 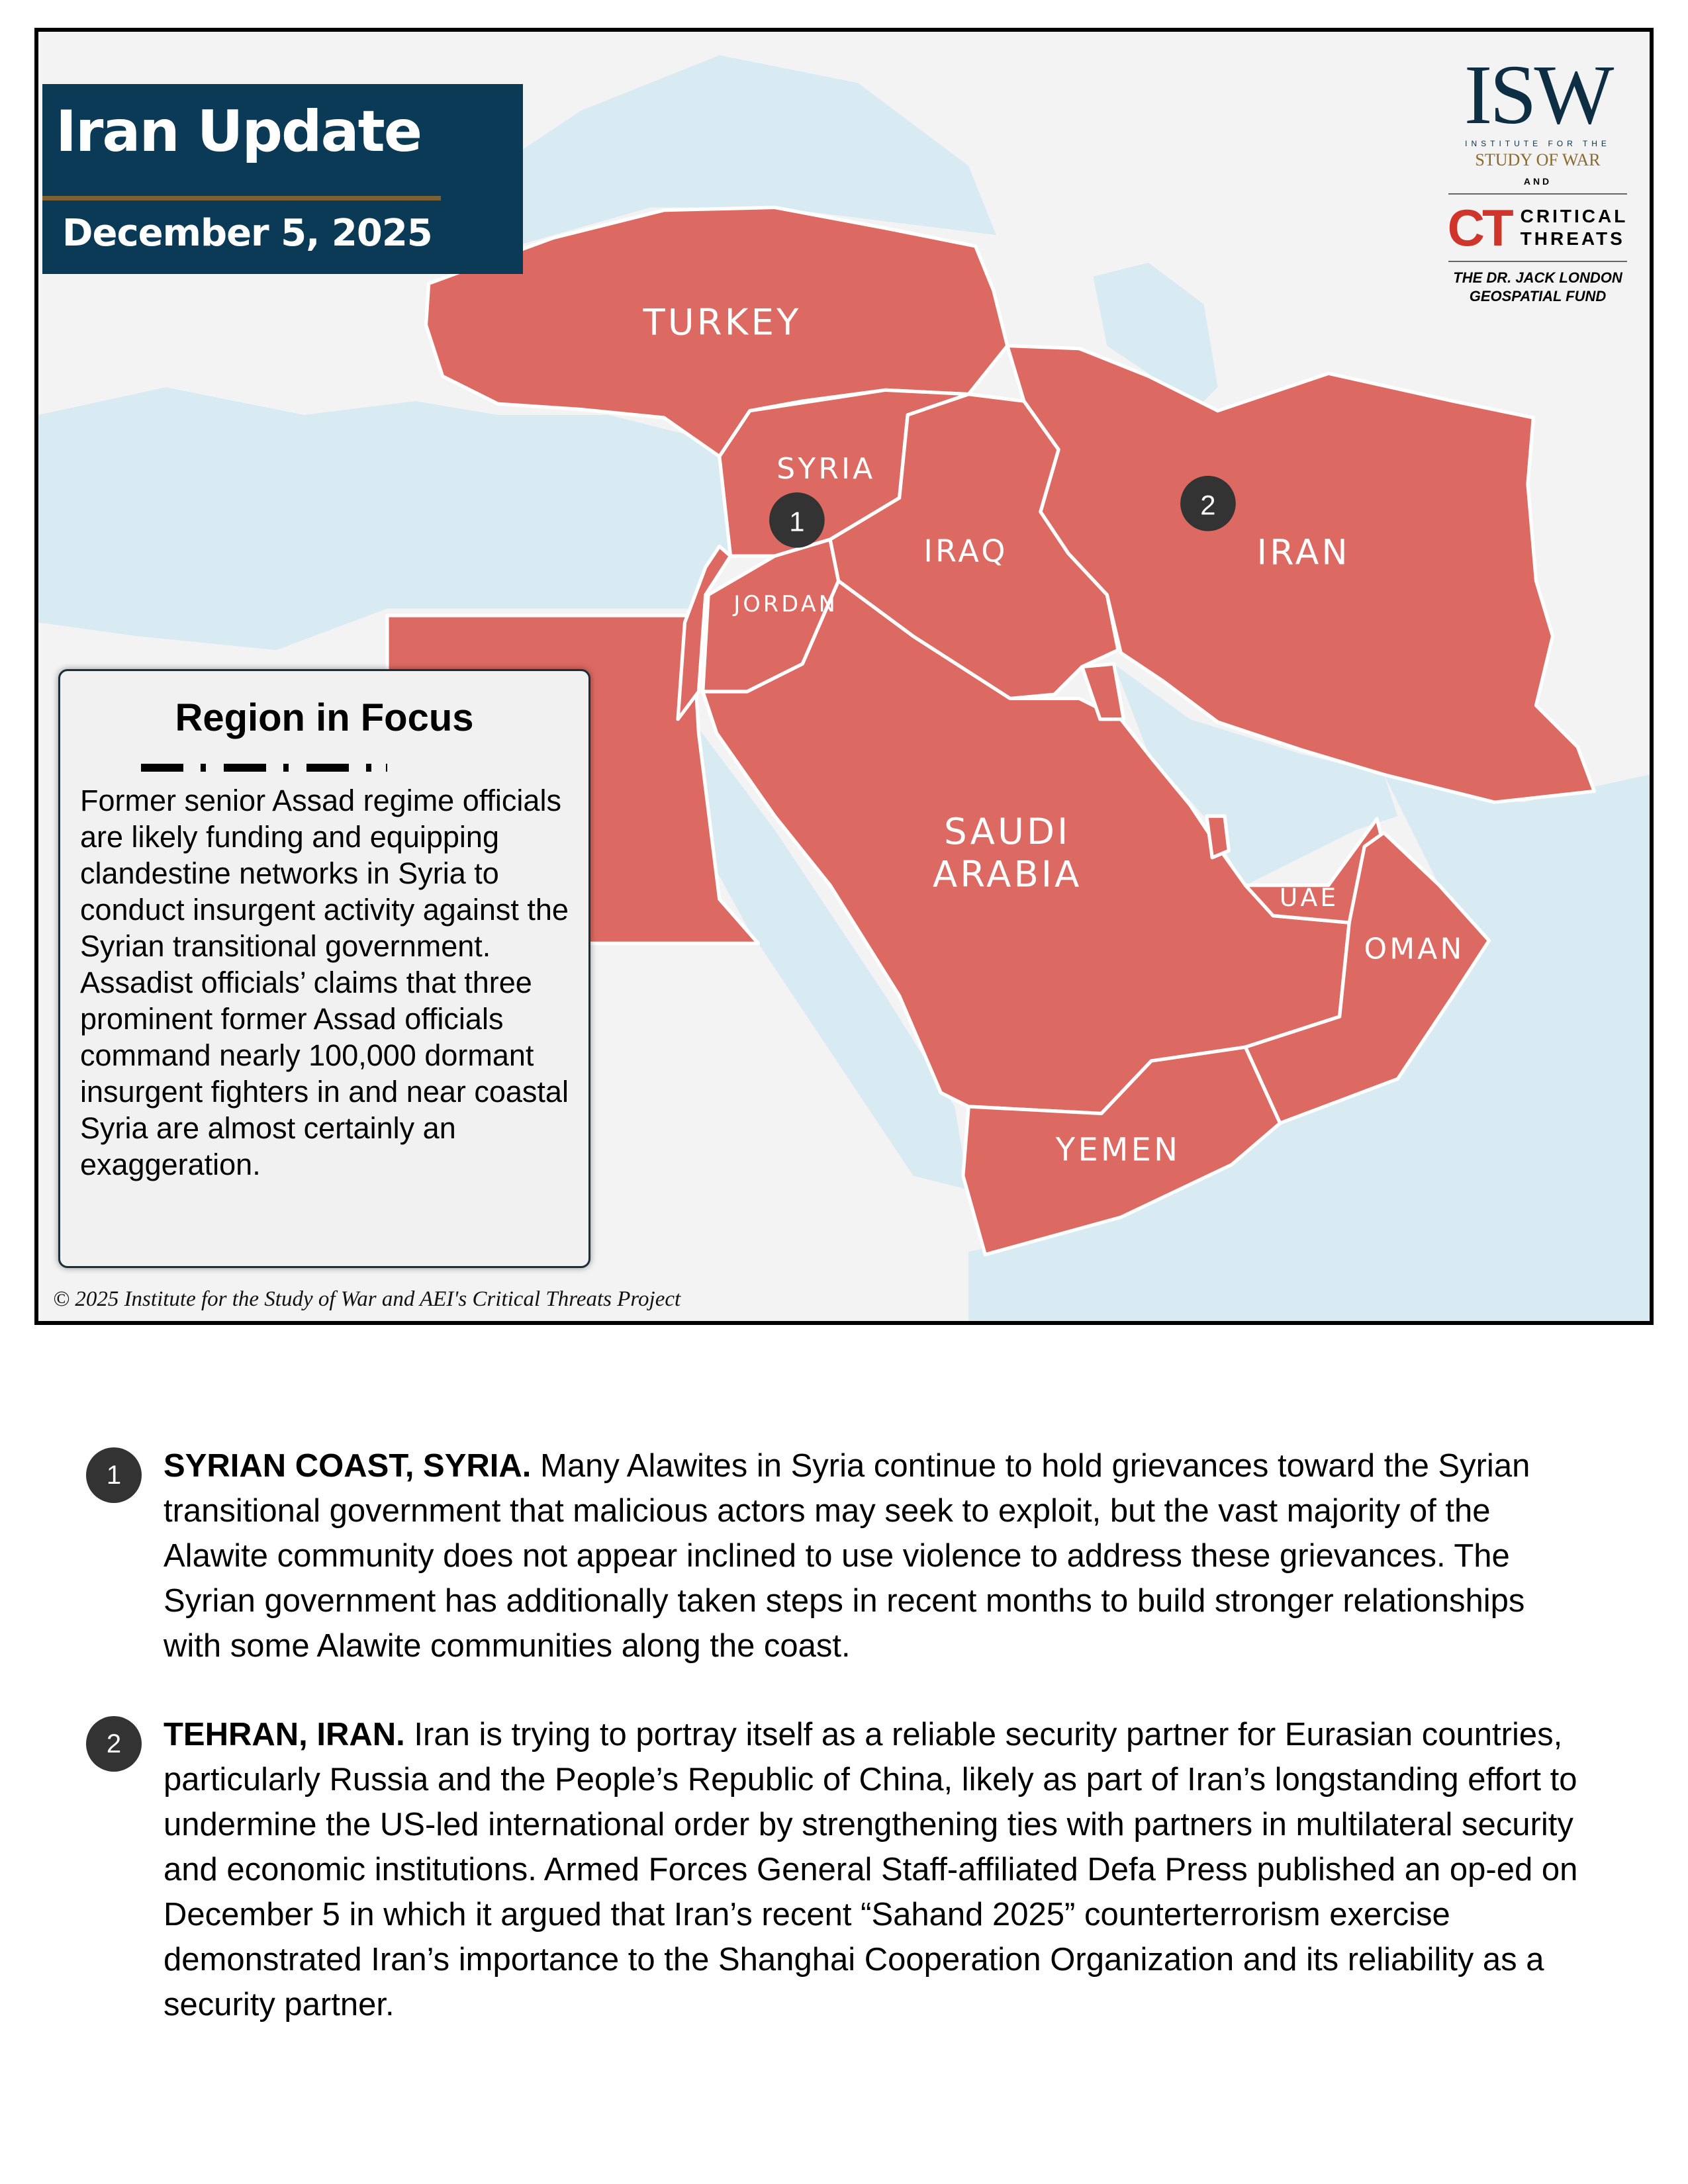 I want to click on country-lebanon-israel, so click(x=704, y=632).